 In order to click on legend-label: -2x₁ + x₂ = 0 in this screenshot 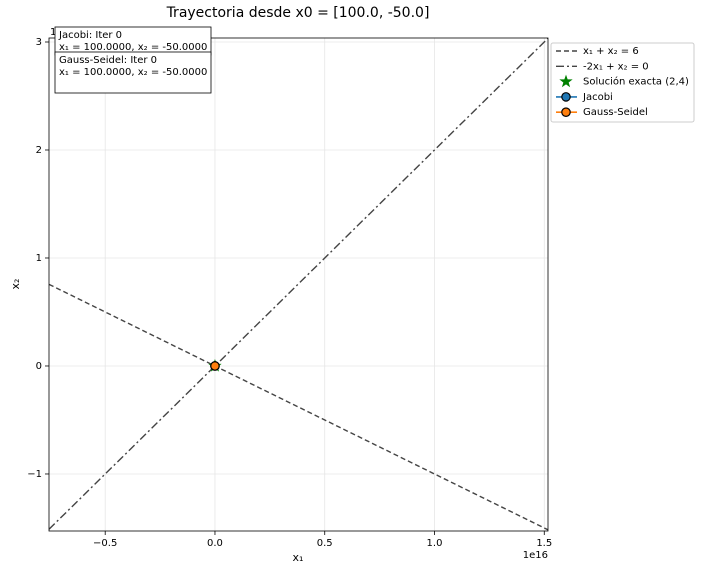, I will do `click(616, 66)`.